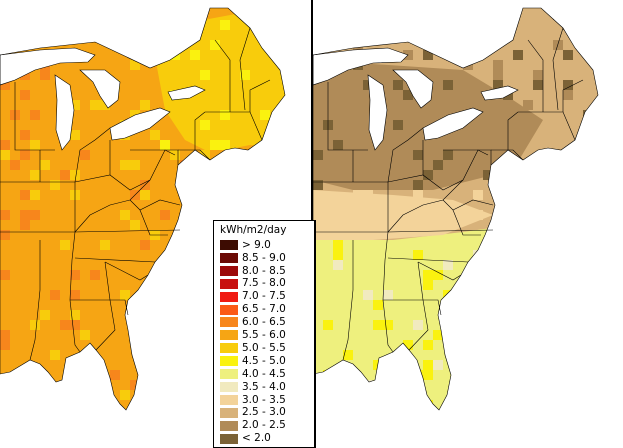  What do you see at coordinates (253, 271) in the screenshot?
I see `legend-entry: 8.0 - 8.5` at bounding box center [253, 271].